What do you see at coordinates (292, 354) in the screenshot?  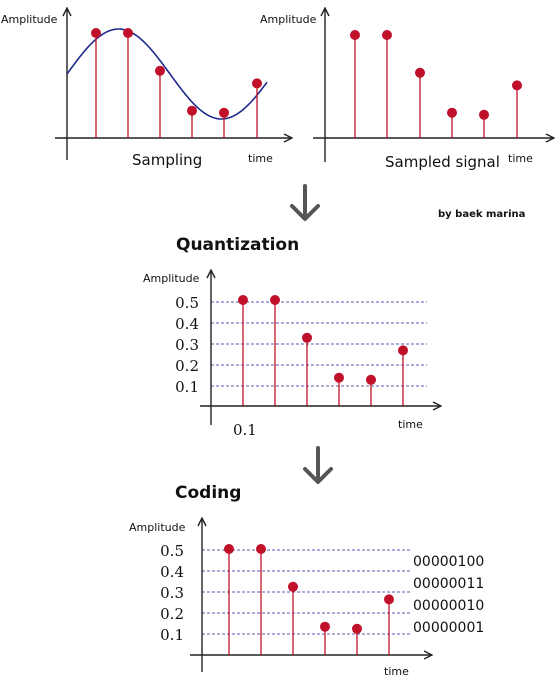 I see `quantization-panel: 0.5 0.4 0.3 0.2 0.1 Amplitude time 0.1` at bounding box center [292, 354].